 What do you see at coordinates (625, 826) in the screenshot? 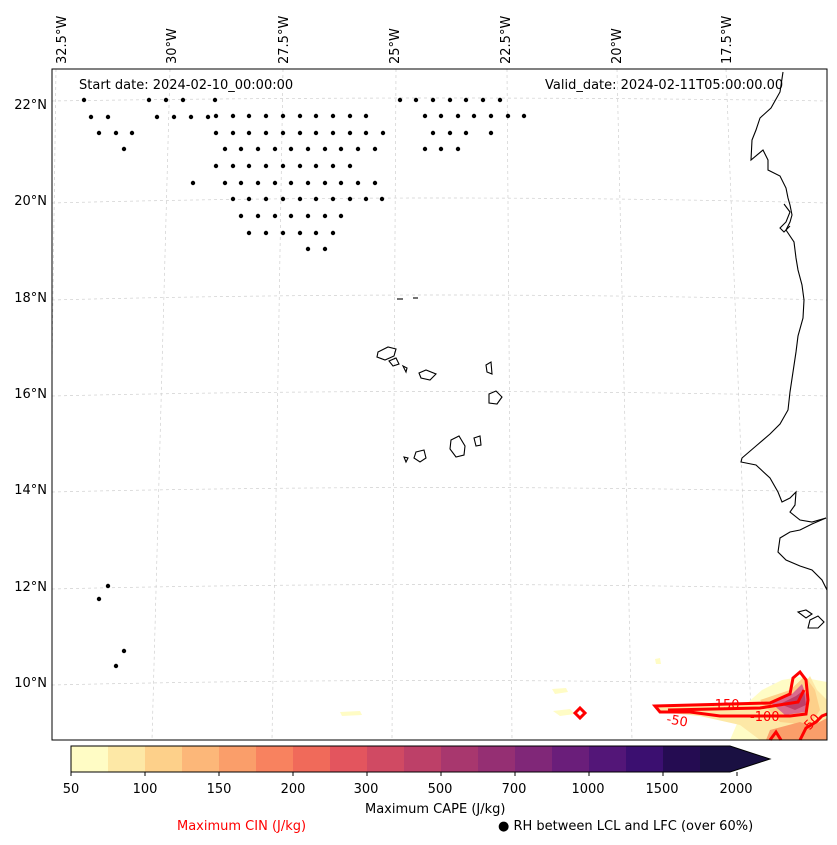
I see `rh-legend: ● RH between LCL and LFC (over 60%)` at bounding box center [625, 826].